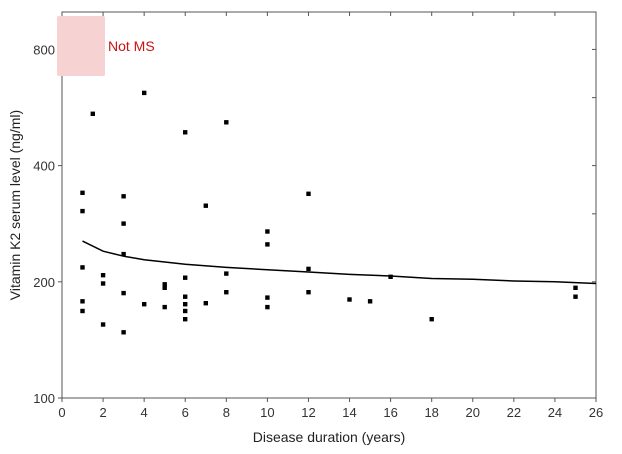 The image size is (622, 454). Describe the element at coordinates (226, 412) in the screenshot. I see `x-tick-label: 8` at that location.